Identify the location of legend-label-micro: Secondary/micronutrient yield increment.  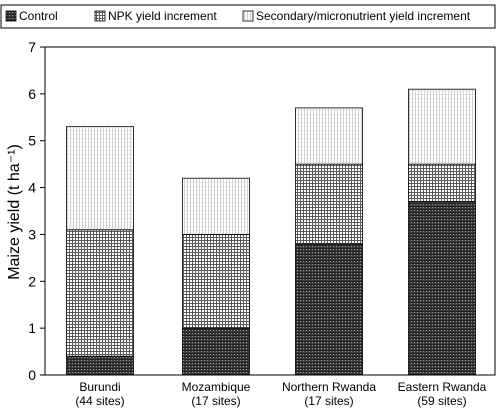
(363, 16).